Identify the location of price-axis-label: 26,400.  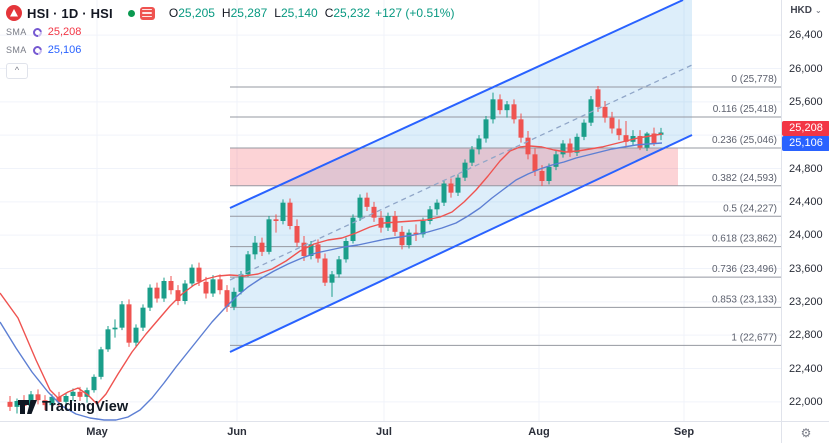
(806, 35).